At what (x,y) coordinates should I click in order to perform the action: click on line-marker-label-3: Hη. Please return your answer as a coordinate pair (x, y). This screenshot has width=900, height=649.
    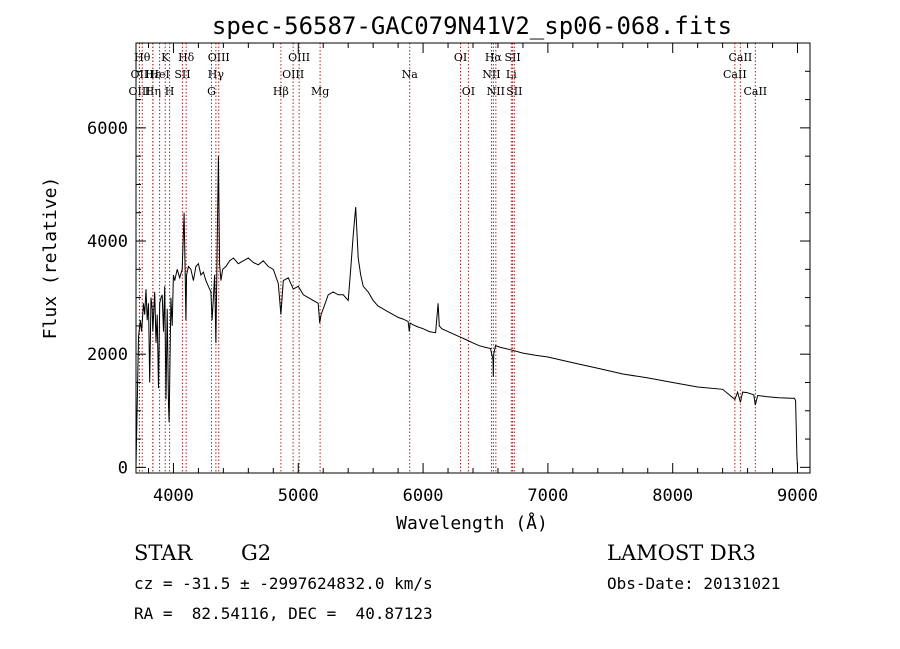
    Looking at the image, I should click on (153, 91).